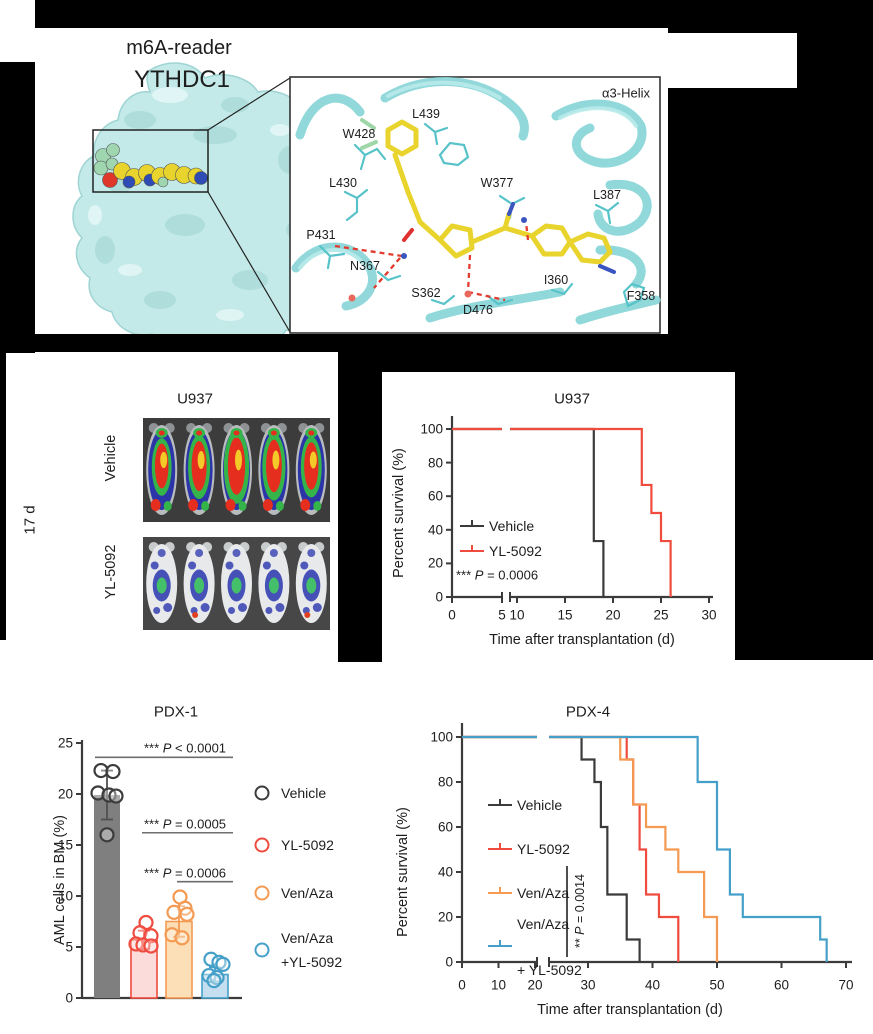 This screenshot has width=873, height=1034. What do you see at coordinates (661, 615) in the screenshot?
I see `x-tick-label: 25` at bounding box center [661, 615].